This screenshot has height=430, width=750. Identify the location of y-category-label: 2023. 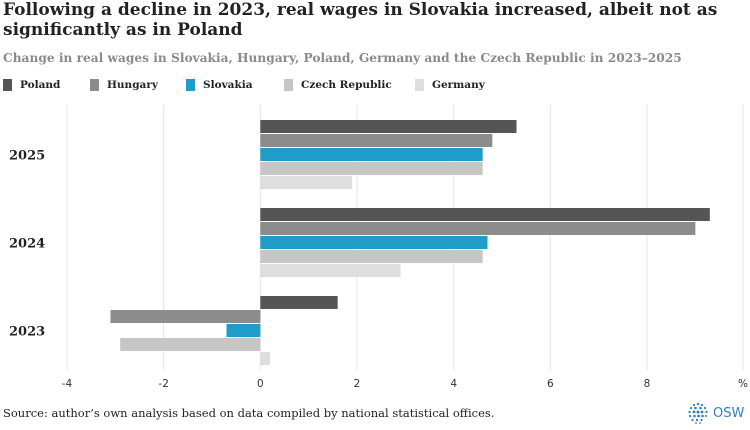
(27, 332).